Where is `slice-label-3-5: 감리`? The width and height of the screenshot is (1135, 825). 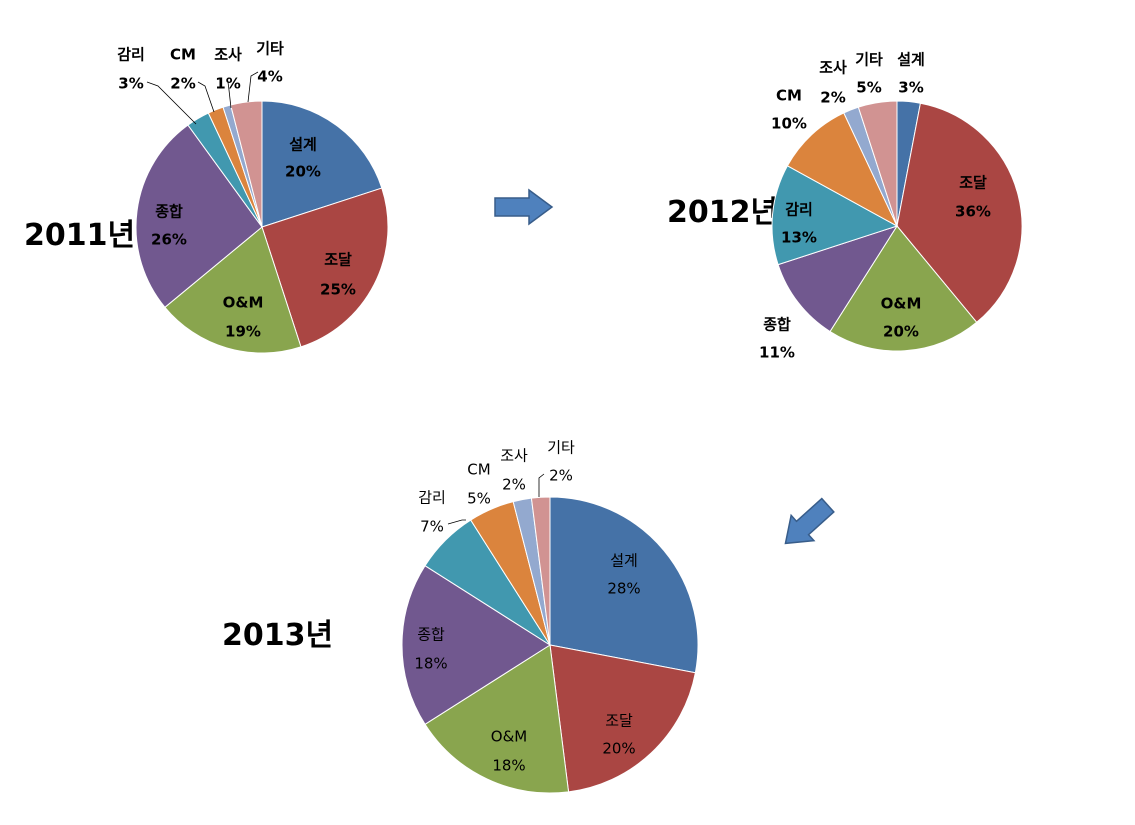 slice-label-3-5: 감리 is located at coordinates (432, 498).